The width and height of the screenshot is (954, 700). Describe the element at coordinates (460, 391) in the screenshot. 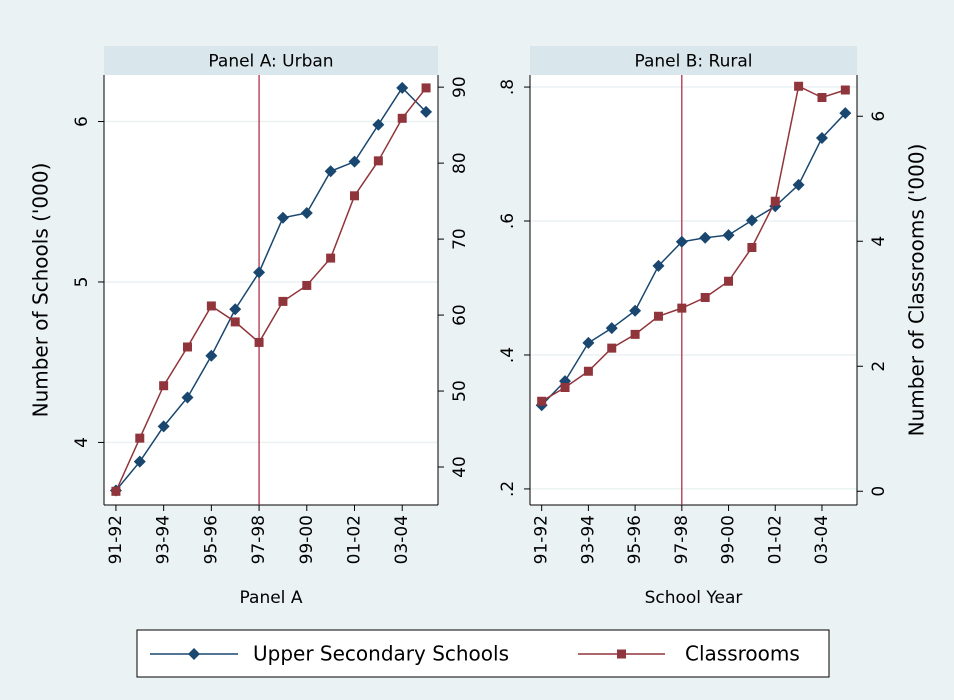

I see `y2-tick-label: 50` at that location.